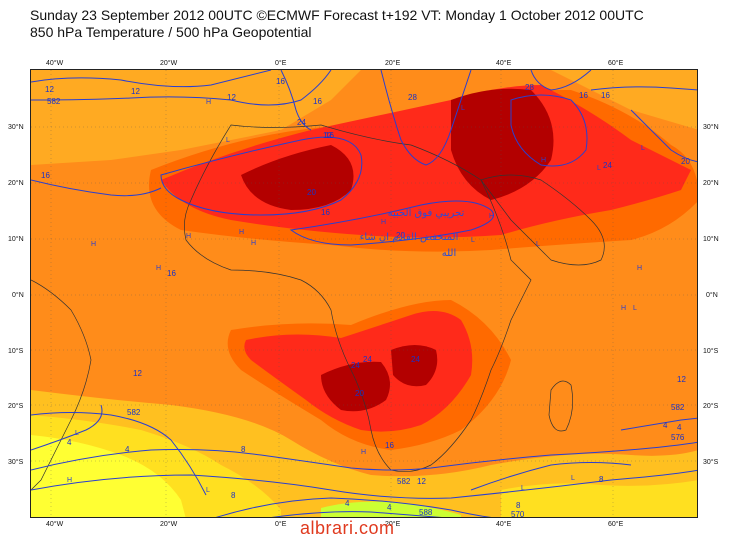 The image size is (730, 539). What do you see at coordinates (542, 220) in the screenshot?
I see `arabia-coastline` at bounding box center [542, 220].